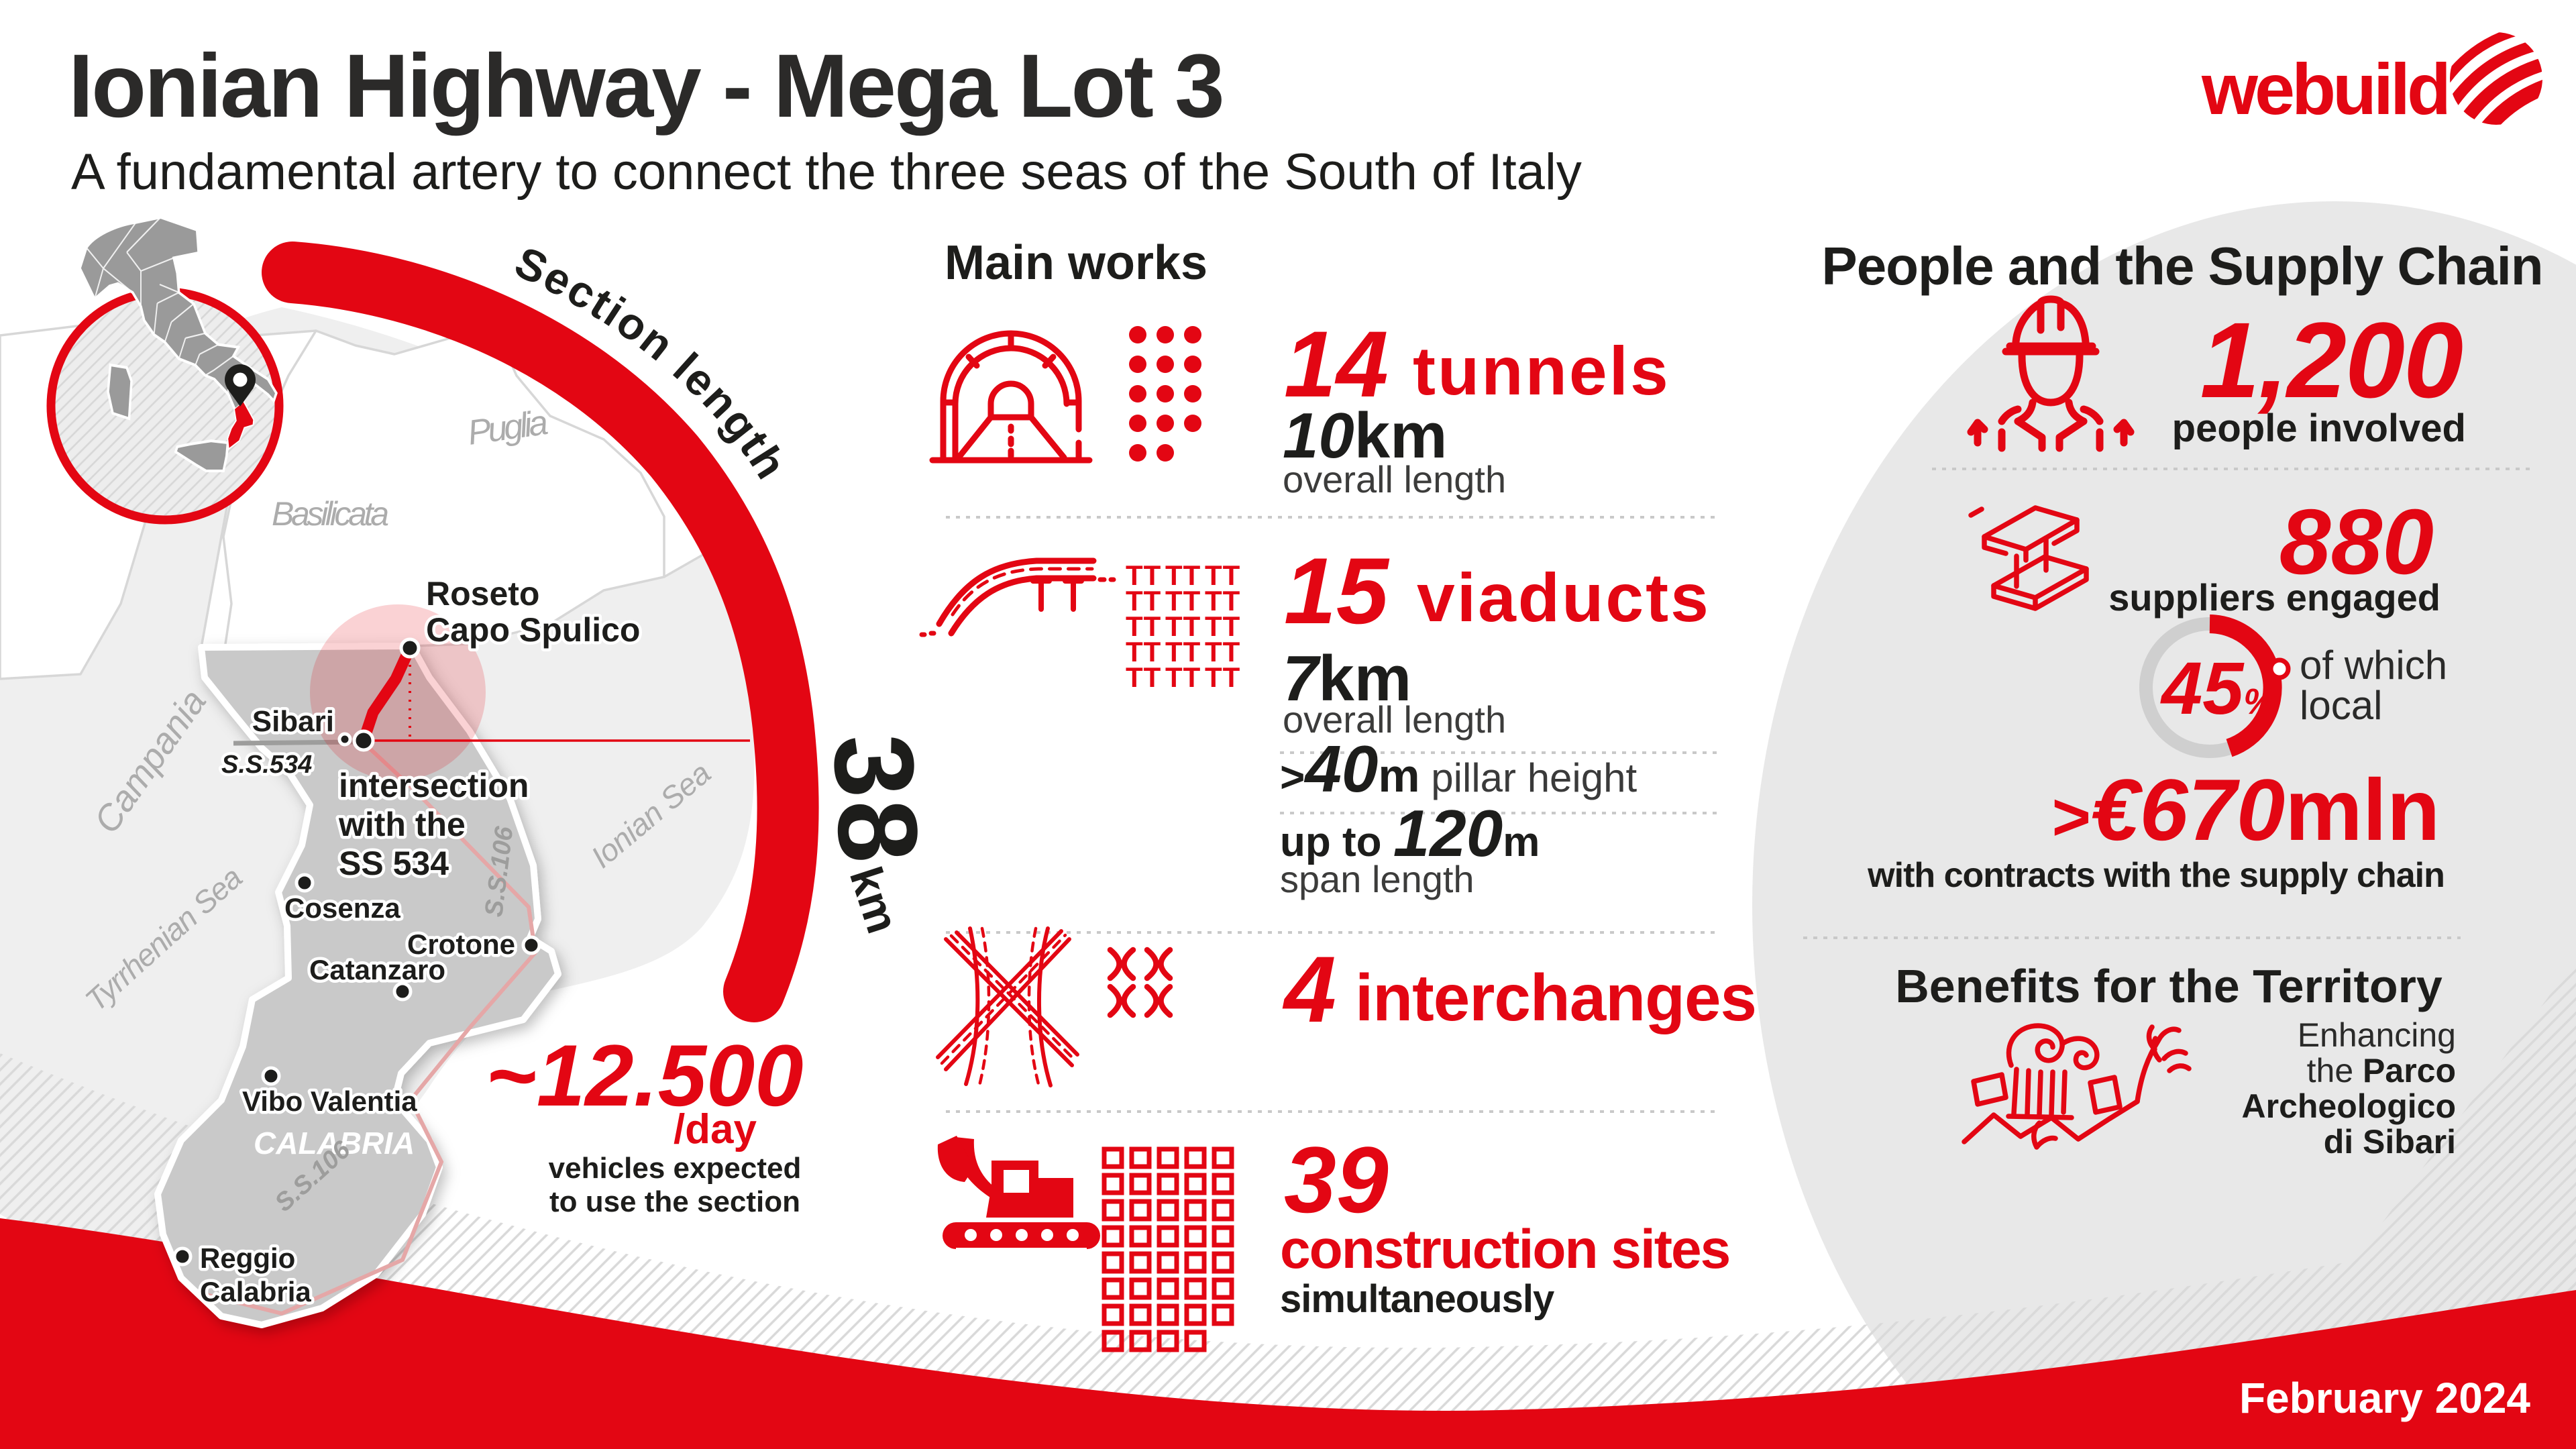 The height and width of the screenshot is (1449, 2576). Describe the element at coordinates (1564, 597) in the screenshot. I see `svg-text: viaducts` at that location.